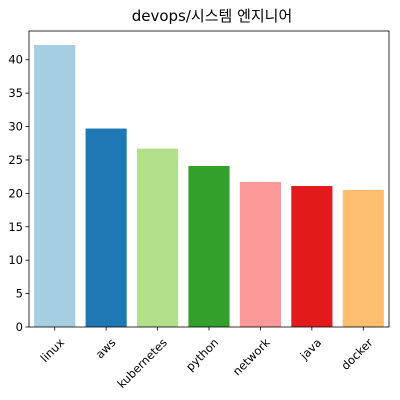  What do you see at coordinates (15, 60) in the screenshot?
I see `y-tick-label: 40` at bounding box center [15, 60].